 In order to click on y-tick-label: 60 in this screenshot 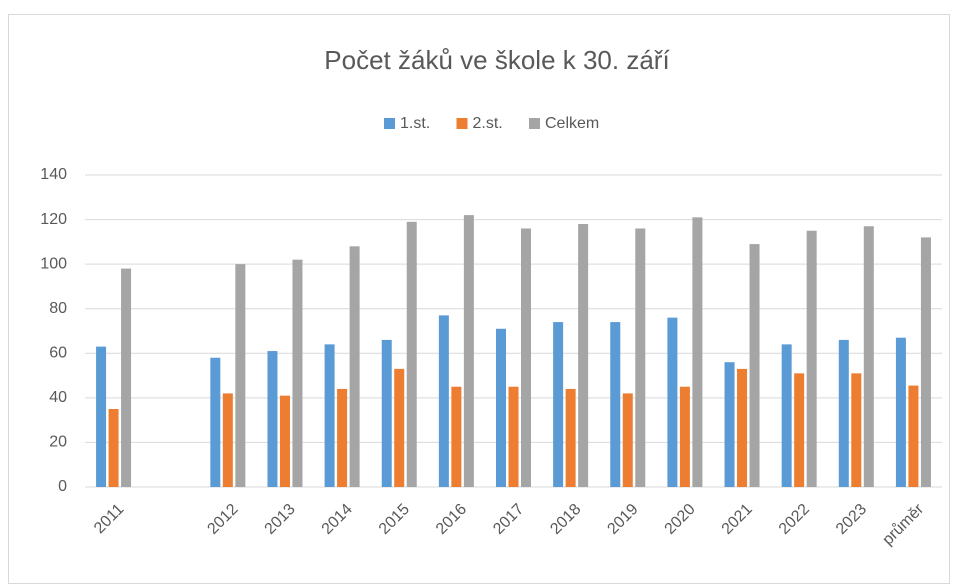, I will do `click(58, 353)`.